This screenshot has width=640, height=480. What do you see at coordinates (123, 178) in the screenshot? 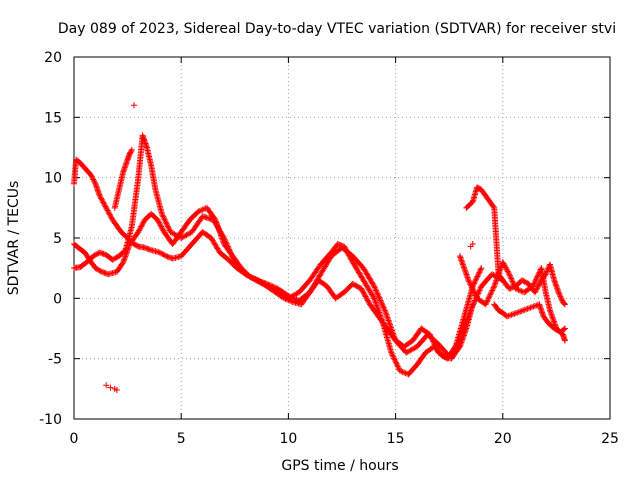
I see `series-track-d` at bounding box center [123, 178].